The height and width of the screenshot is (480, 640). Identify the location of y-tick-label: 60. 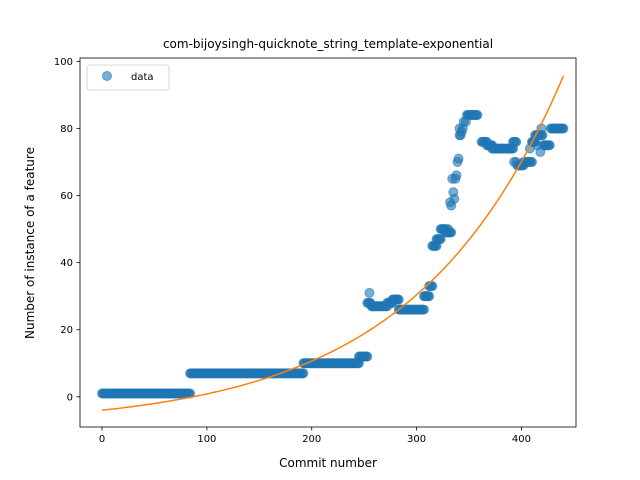
(66, 196).